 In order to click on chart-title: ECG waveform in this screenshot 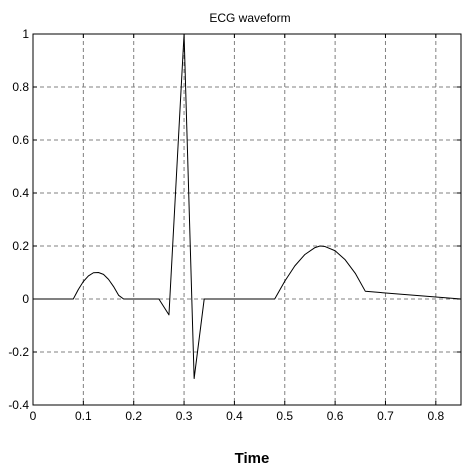, I will do `click(249, 18)`.